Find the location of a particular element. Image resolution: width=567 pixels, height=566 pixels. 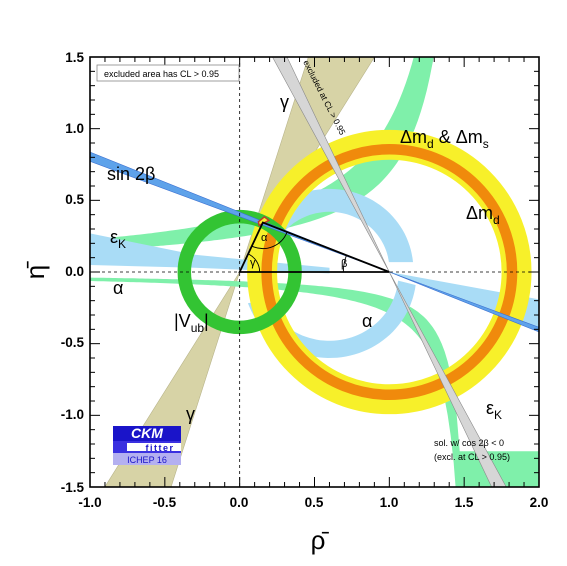

label-epsk-left: εK is located at coordinates (118, 239).